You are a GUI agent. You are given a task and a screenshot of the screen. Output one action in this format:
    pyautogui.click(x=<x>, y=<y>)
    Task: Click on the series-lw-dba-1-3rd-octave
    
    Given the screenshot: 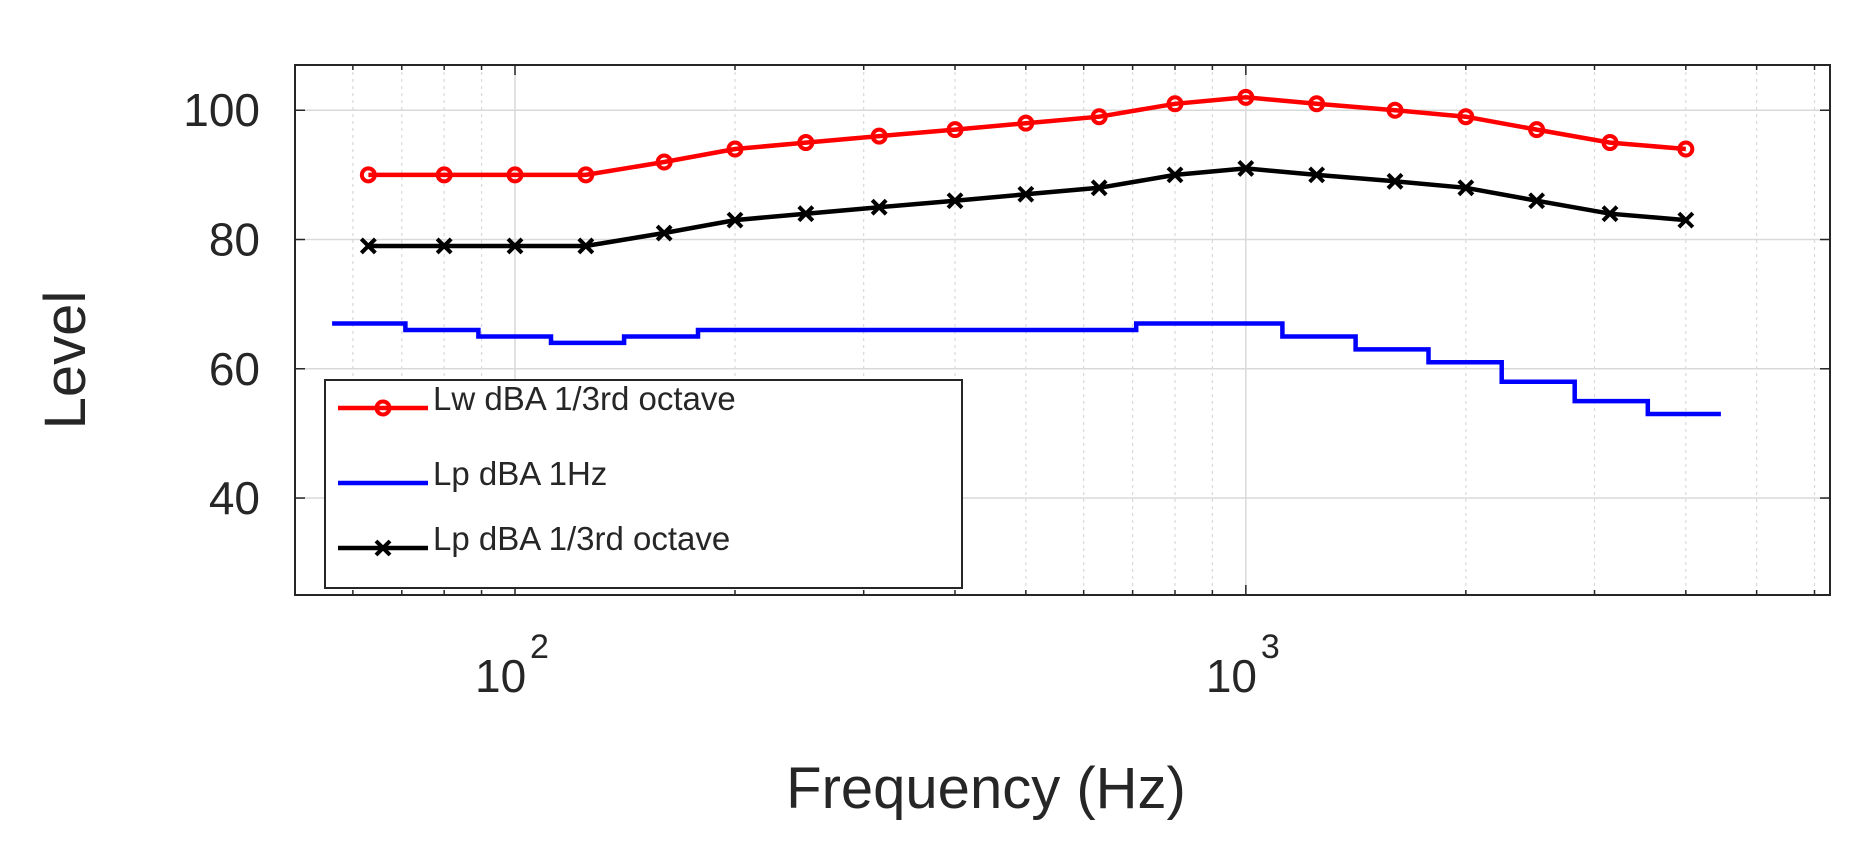 What is the action you would take?
    pyautogui.click(x=1027, y=136)
    